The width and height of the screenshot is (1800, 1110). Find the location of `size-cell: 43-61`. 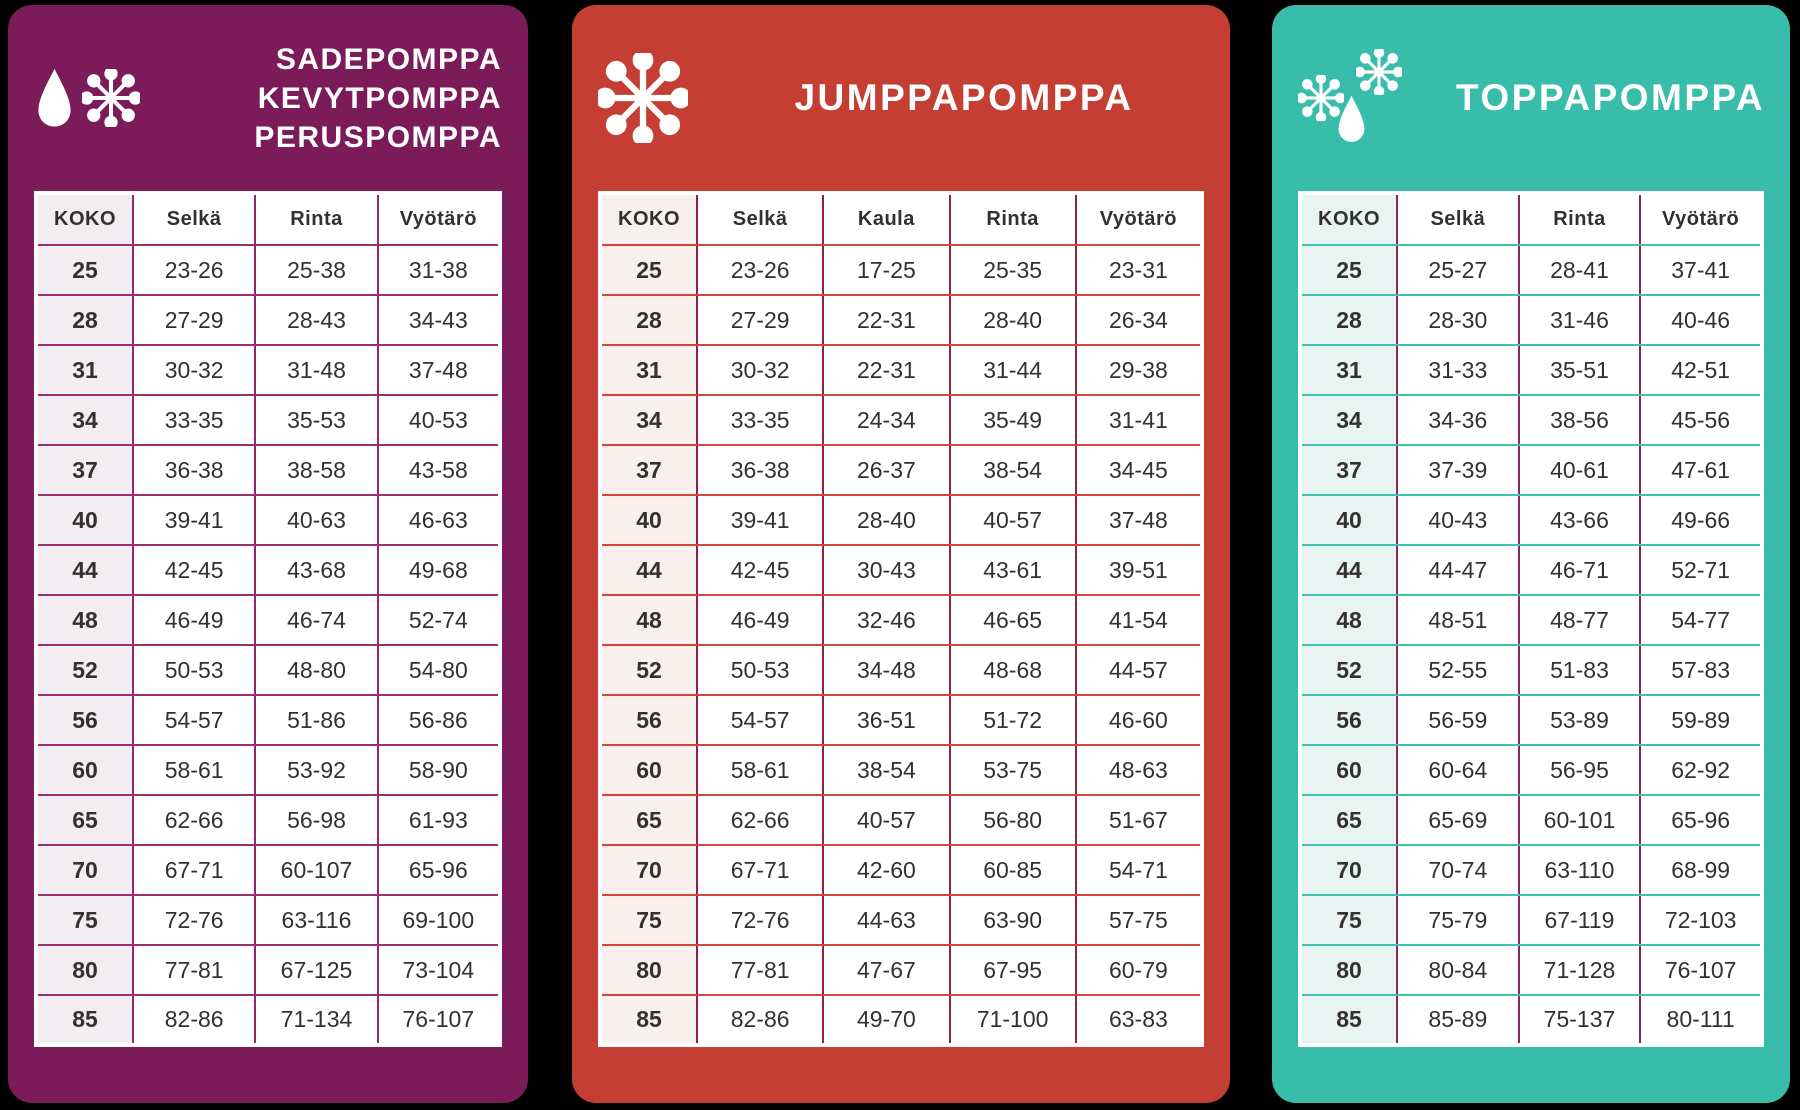

size-cell: 43-61 is located at coordinates (1012, 570).